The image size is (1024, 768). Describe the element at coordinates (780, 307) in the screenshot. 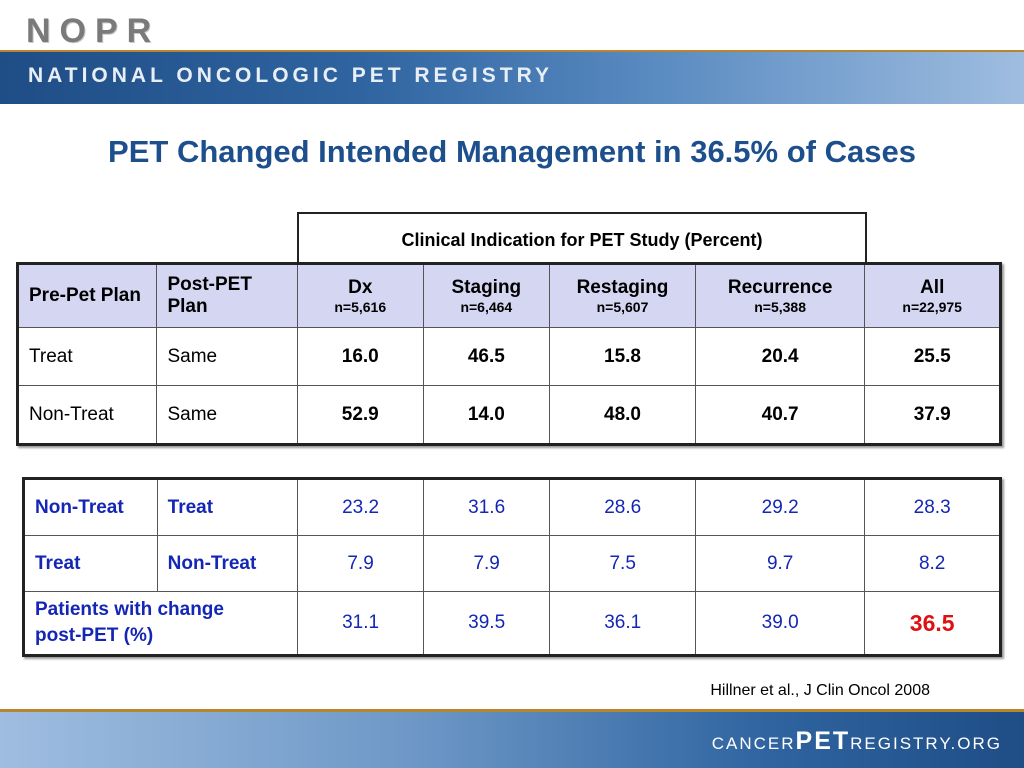

I see `col-n: n=5,388` at that location.